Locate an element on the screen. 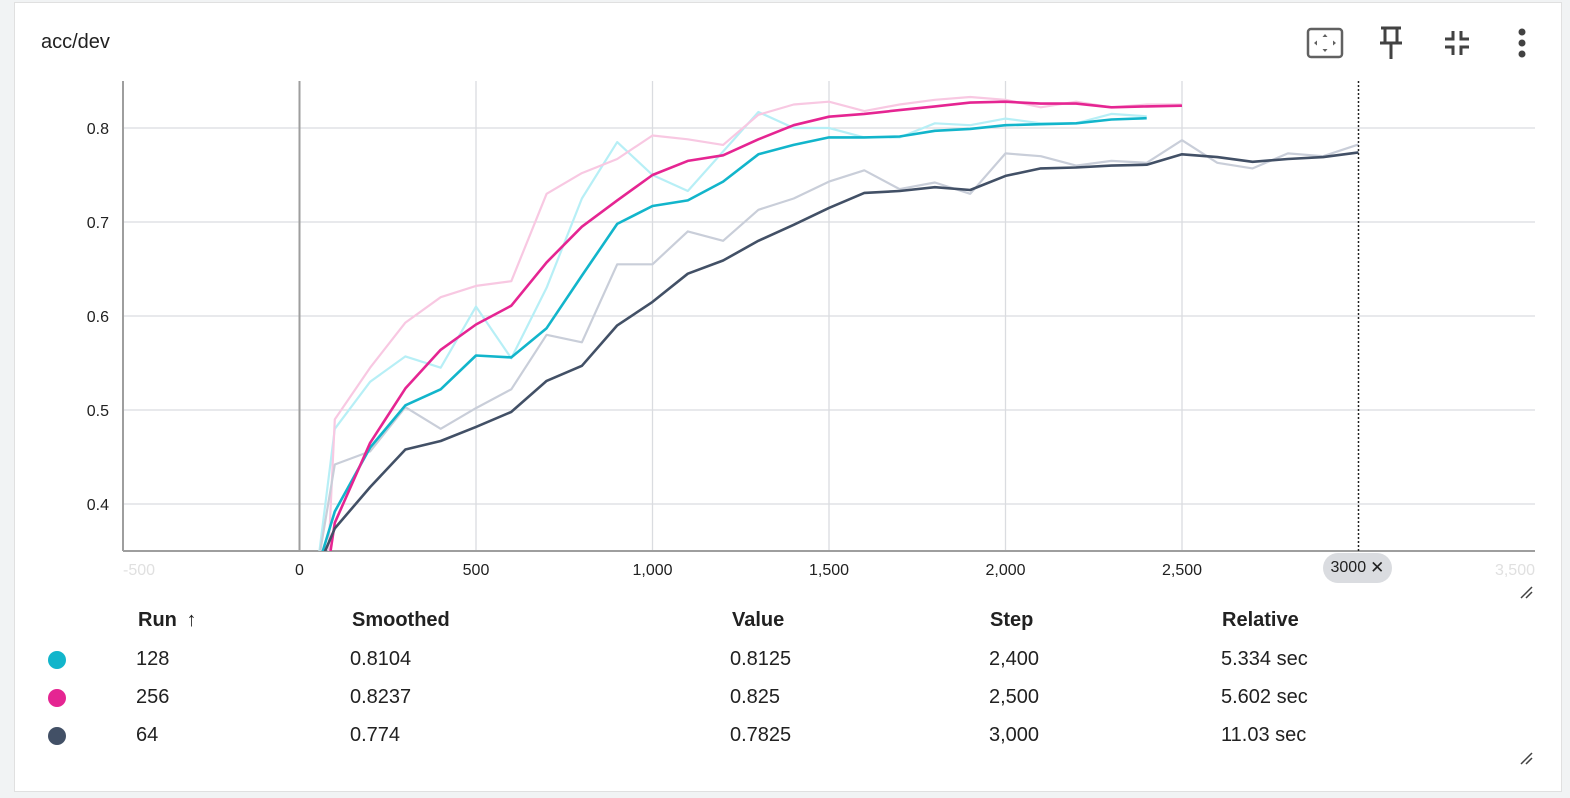 Image resolution: width=1570 pixels, height=798 pixels. x-tick-label: 2,500 is located at coordinates (1182, 570).